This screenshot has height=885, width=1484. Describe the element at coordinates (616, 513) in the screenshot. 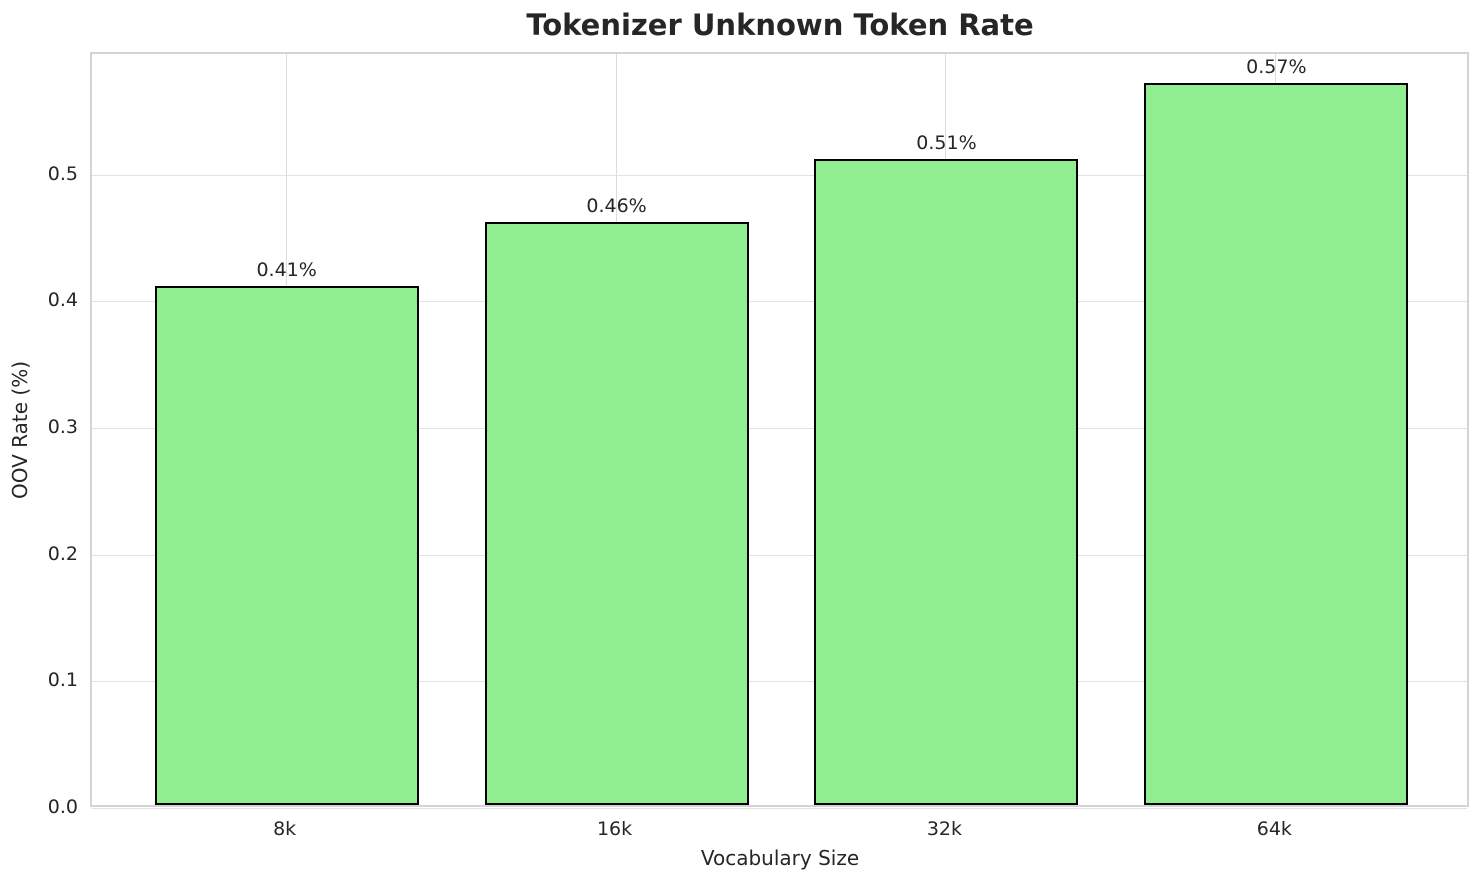

I see `bar-16k` at that location.